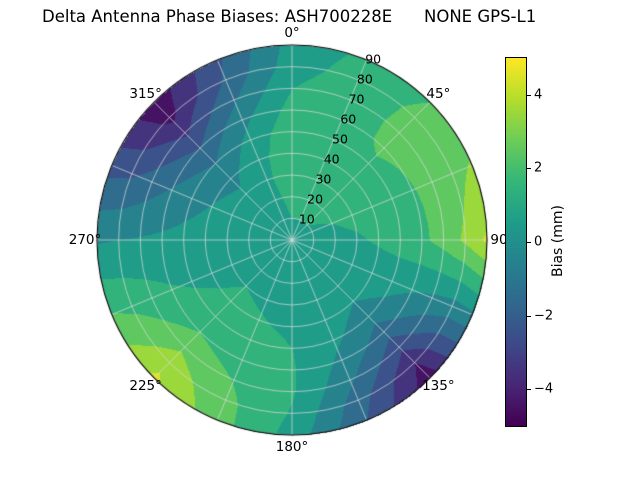 The width and height of the screenshot is (640, 480). I want to click on angle-tick-label: 45°, so click(438, 93).